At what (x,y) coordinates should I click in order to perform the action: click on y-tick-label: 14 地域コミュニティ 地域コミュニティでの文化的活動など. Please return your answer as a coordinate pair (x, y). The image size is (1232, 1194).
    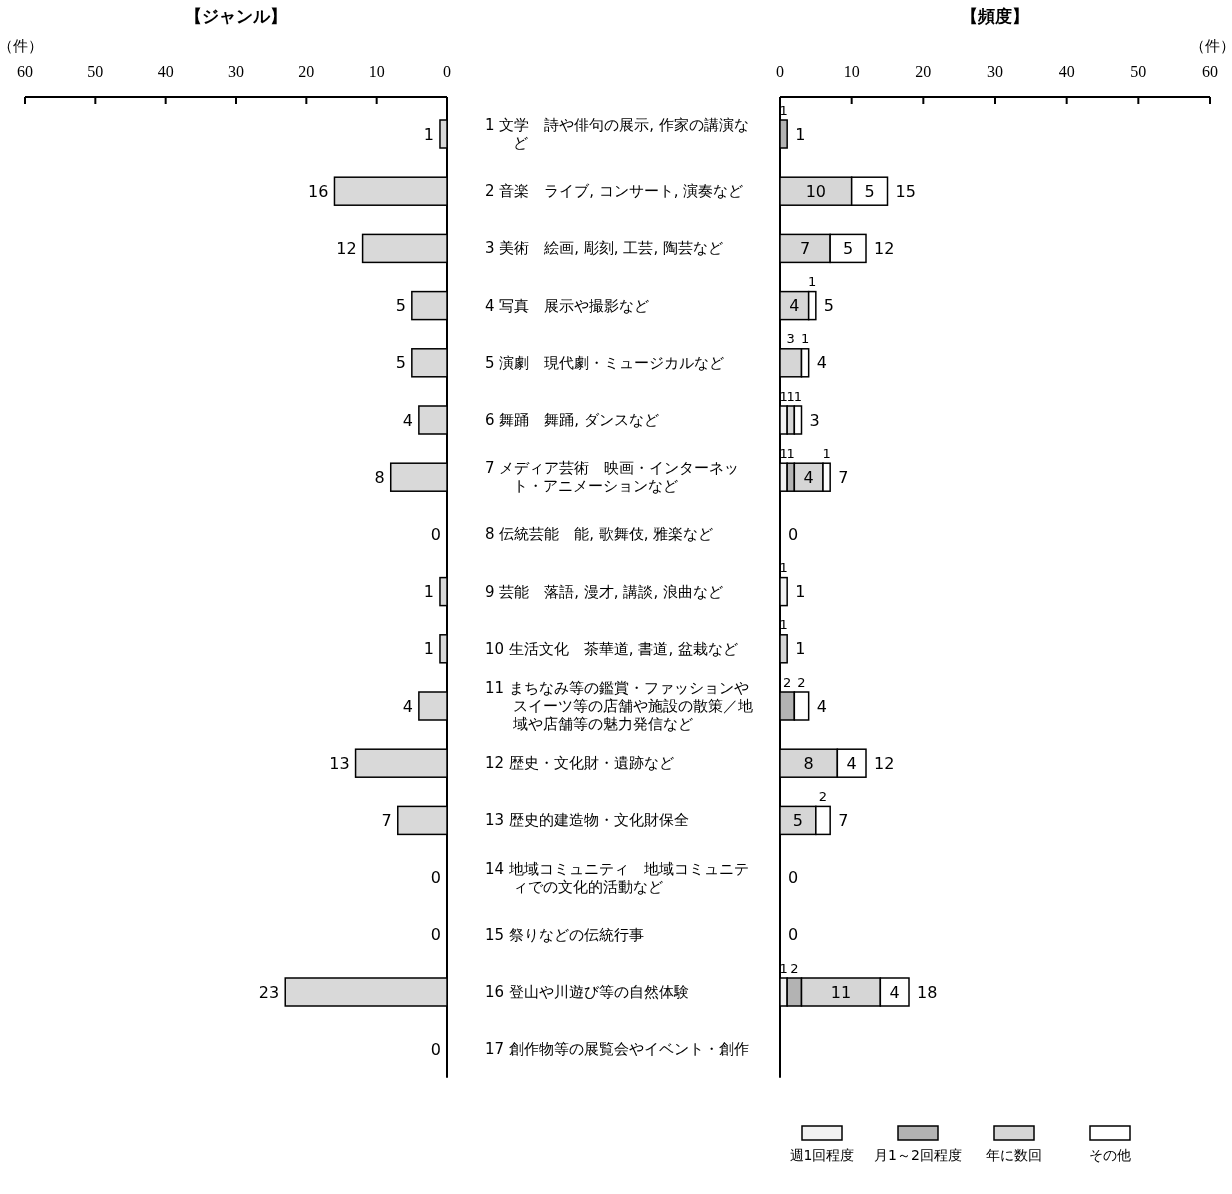
    Looking at the image, I should click on (617, 877).